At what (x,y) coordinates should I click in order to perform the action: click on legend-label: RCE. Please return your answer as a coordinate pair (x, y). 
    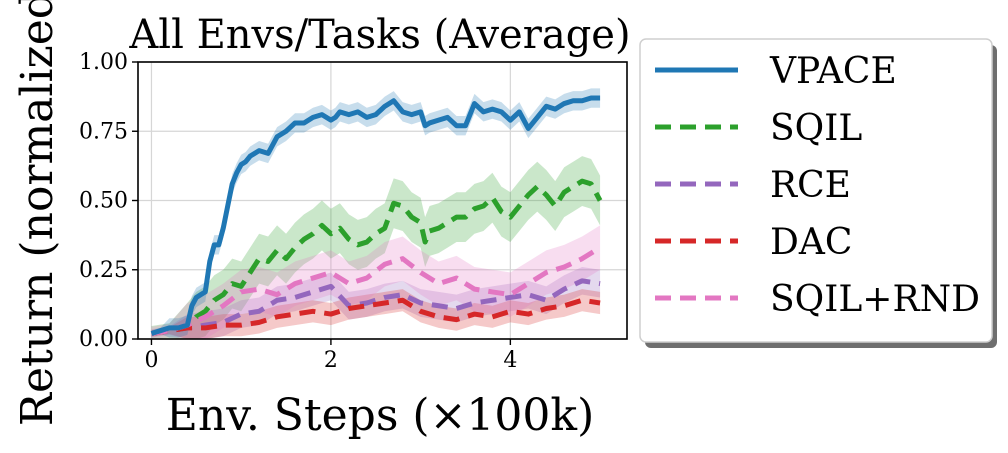
    Looking at the image, I should click on (810, 185).